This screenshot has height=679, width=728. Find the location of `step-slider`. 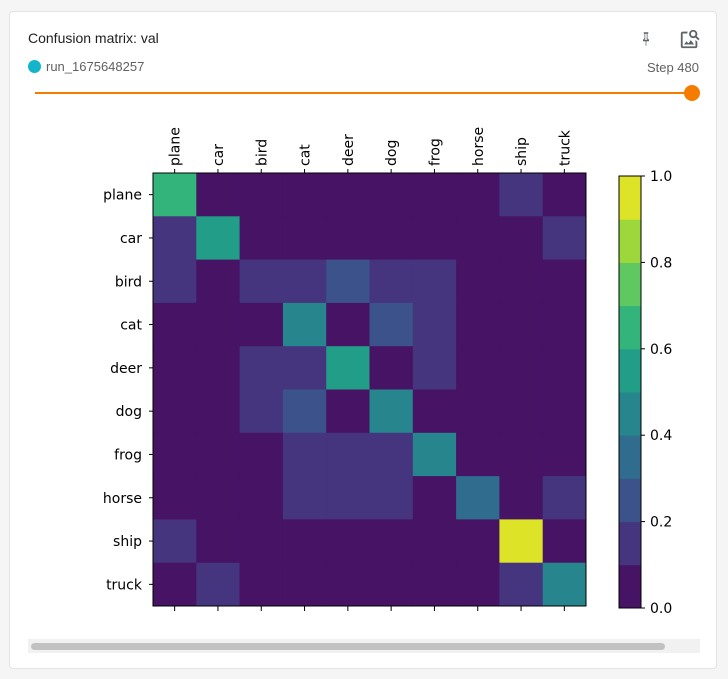

step-slider is located at coordinates (367, 93).